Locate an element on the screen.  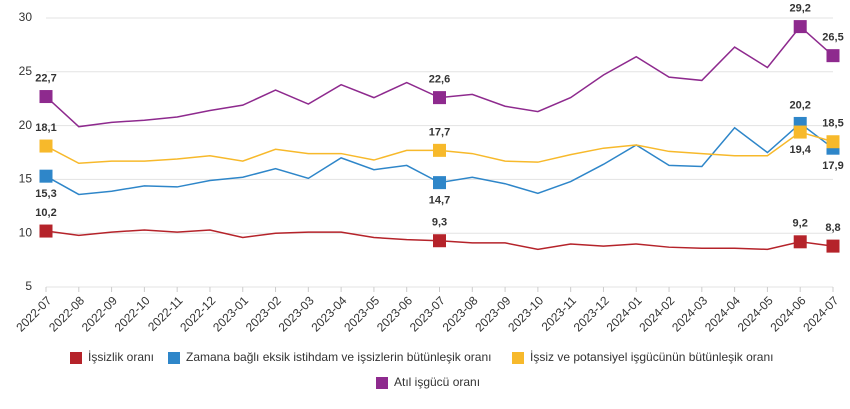
x-tick-label: 2023-10 is located at coordinates (525, 313).